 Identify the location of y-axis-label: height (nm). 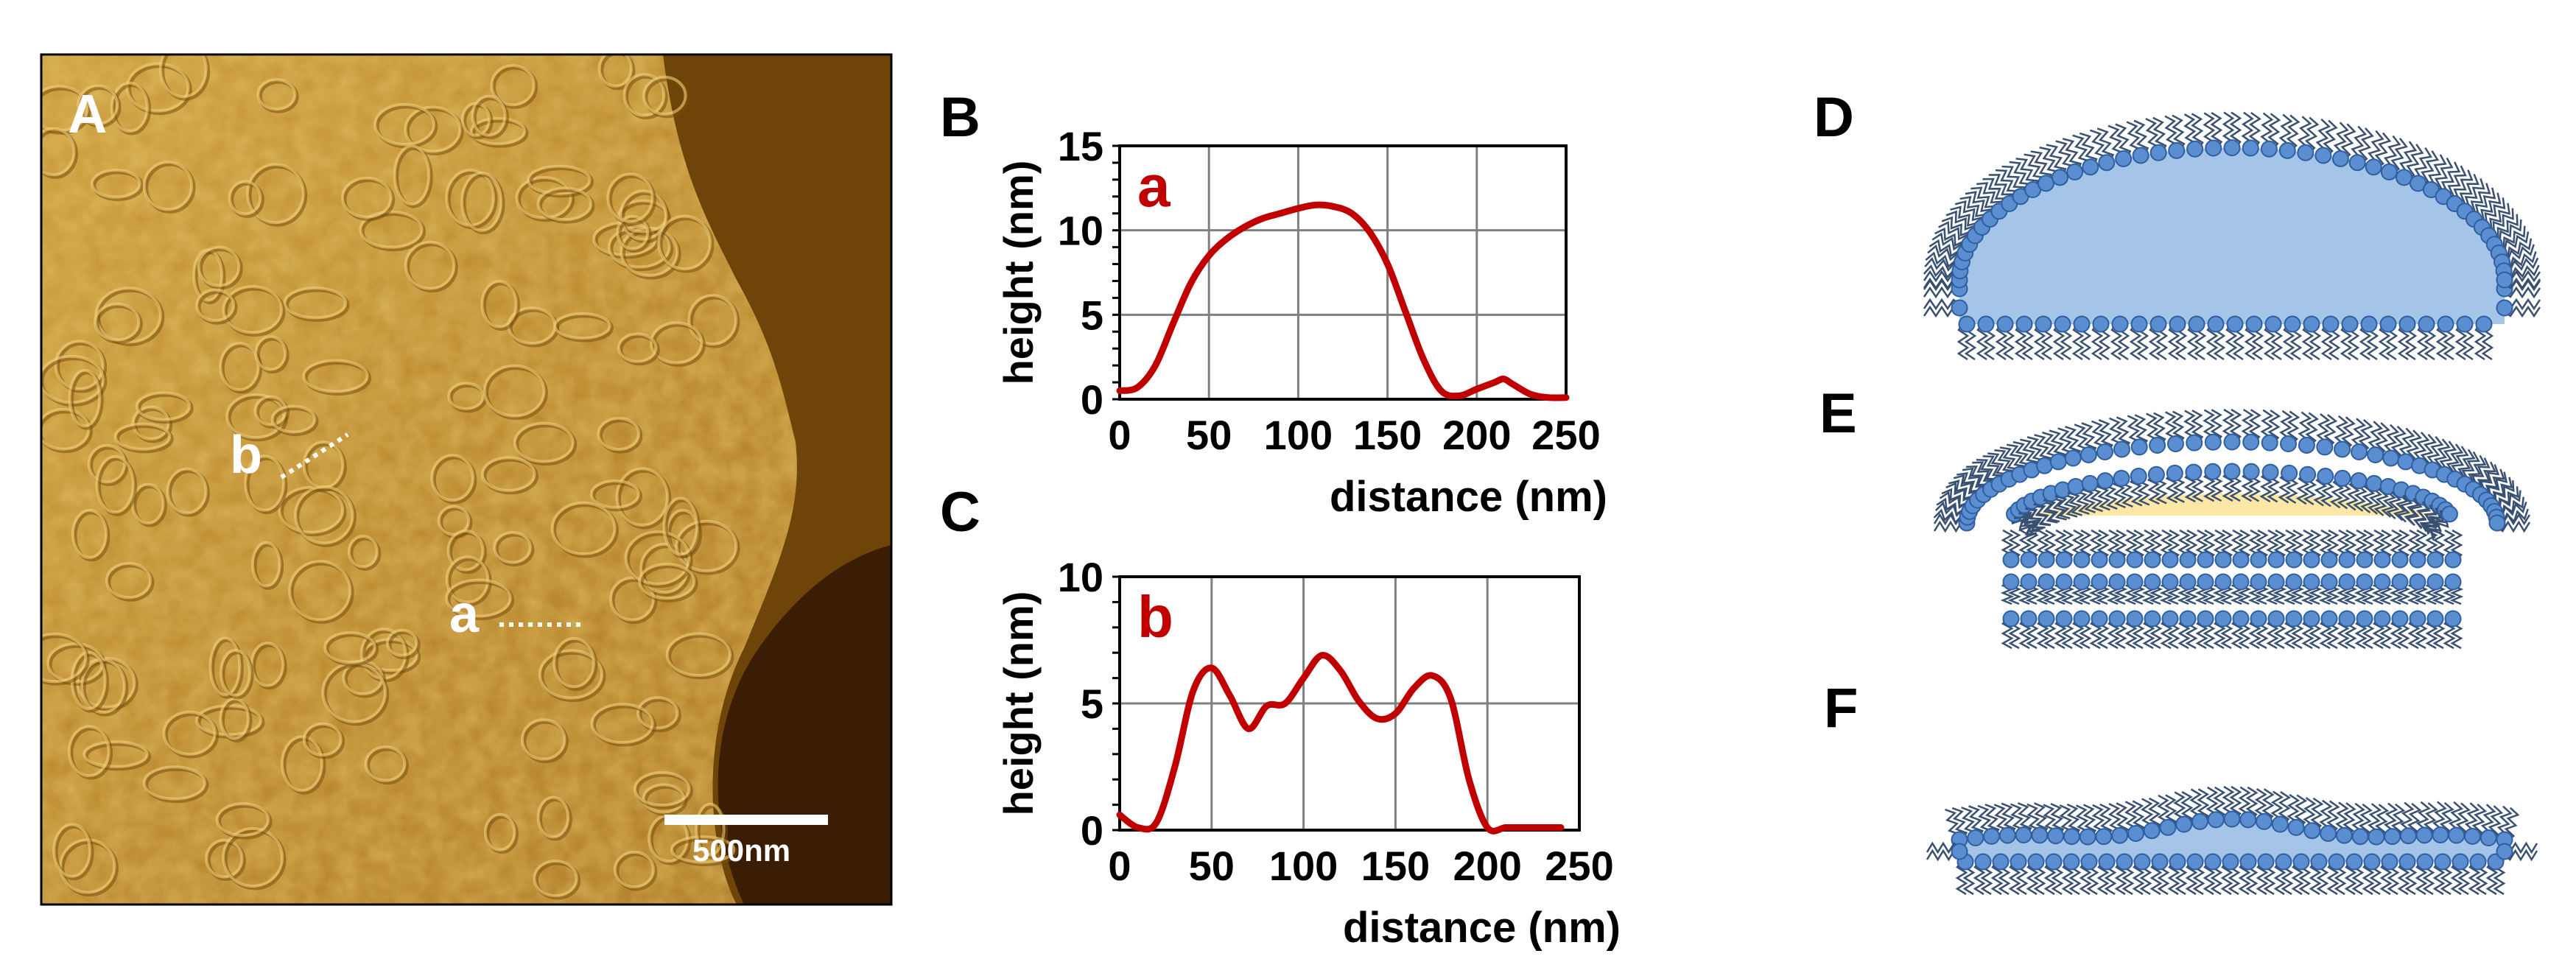
(1018, 704).